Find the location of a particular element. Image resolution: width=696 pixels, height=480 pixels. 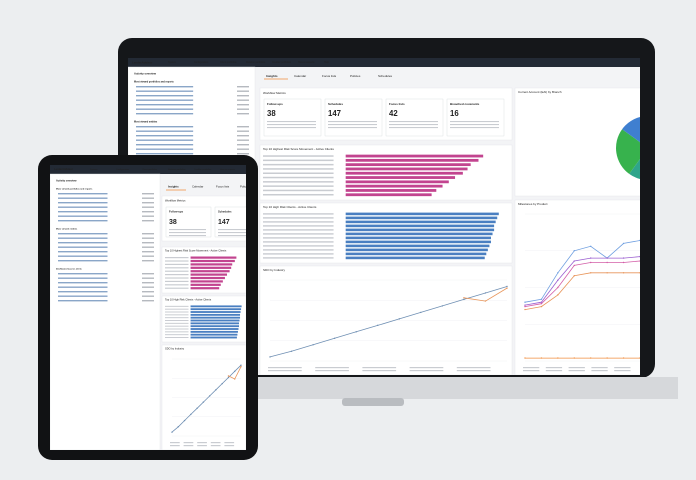

metric-label: Focus lists is located at coordinates (397, 104).